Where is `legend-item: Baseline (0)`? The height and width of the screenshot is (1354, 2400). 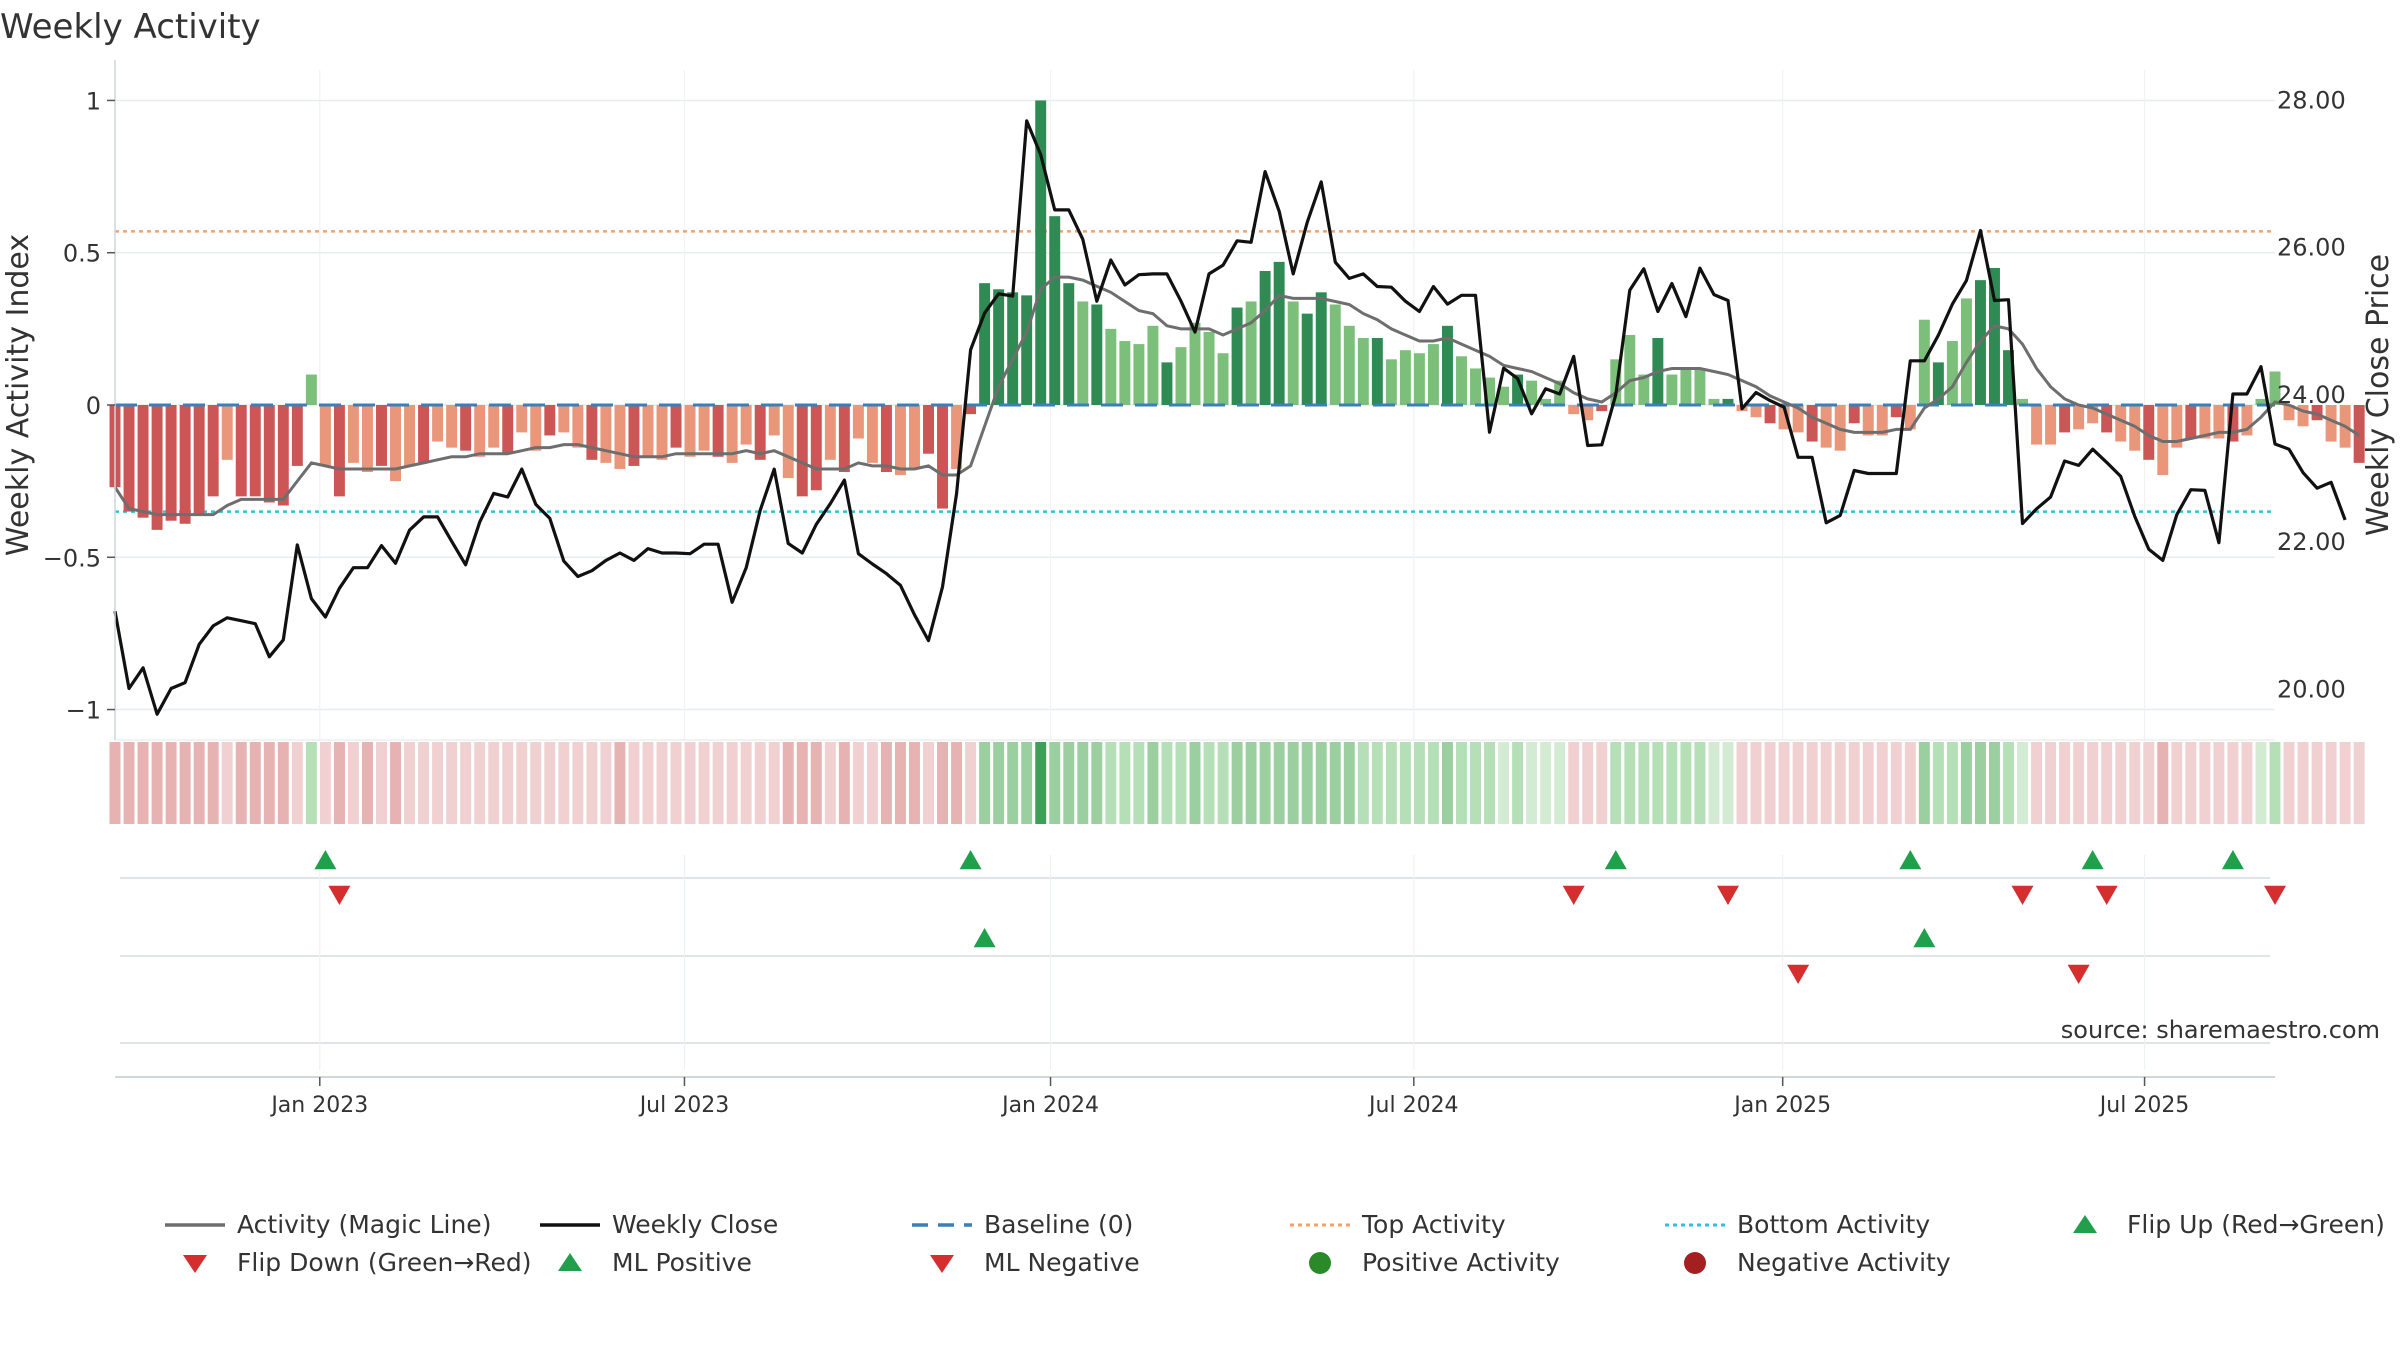
legend-item: Baseline (0) is located at coordinates (1022, 1224).